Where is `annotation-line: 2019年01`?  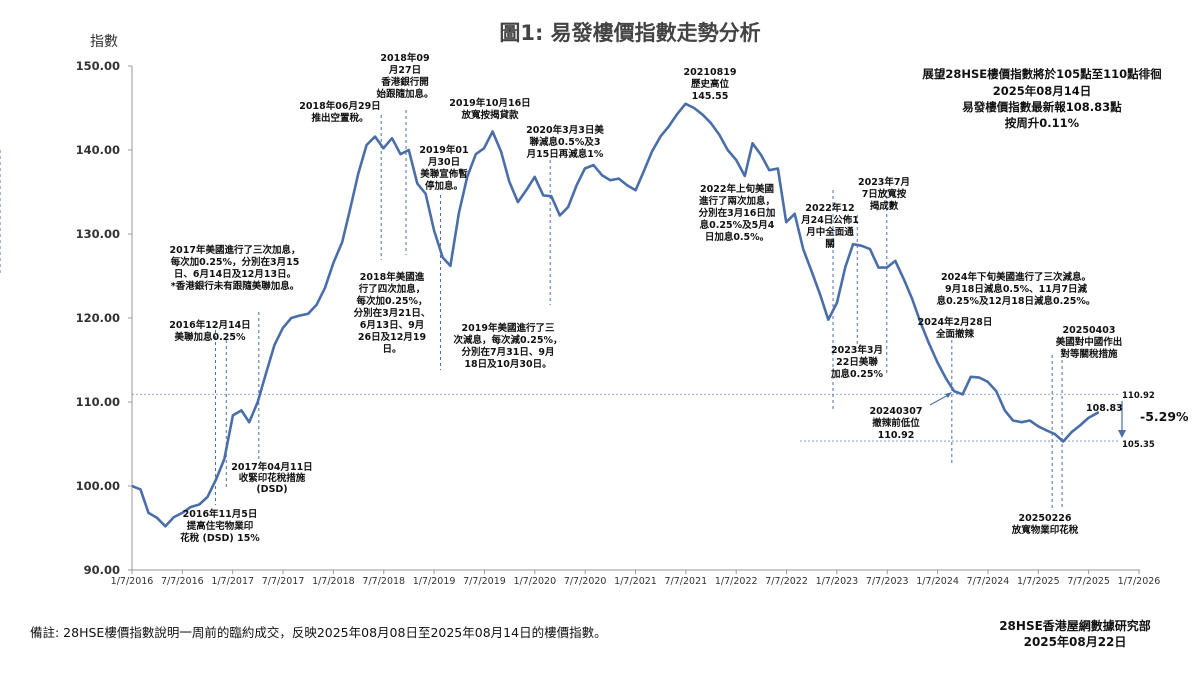 annotation-line: 2019年01 is located at coordinates (443, 150).